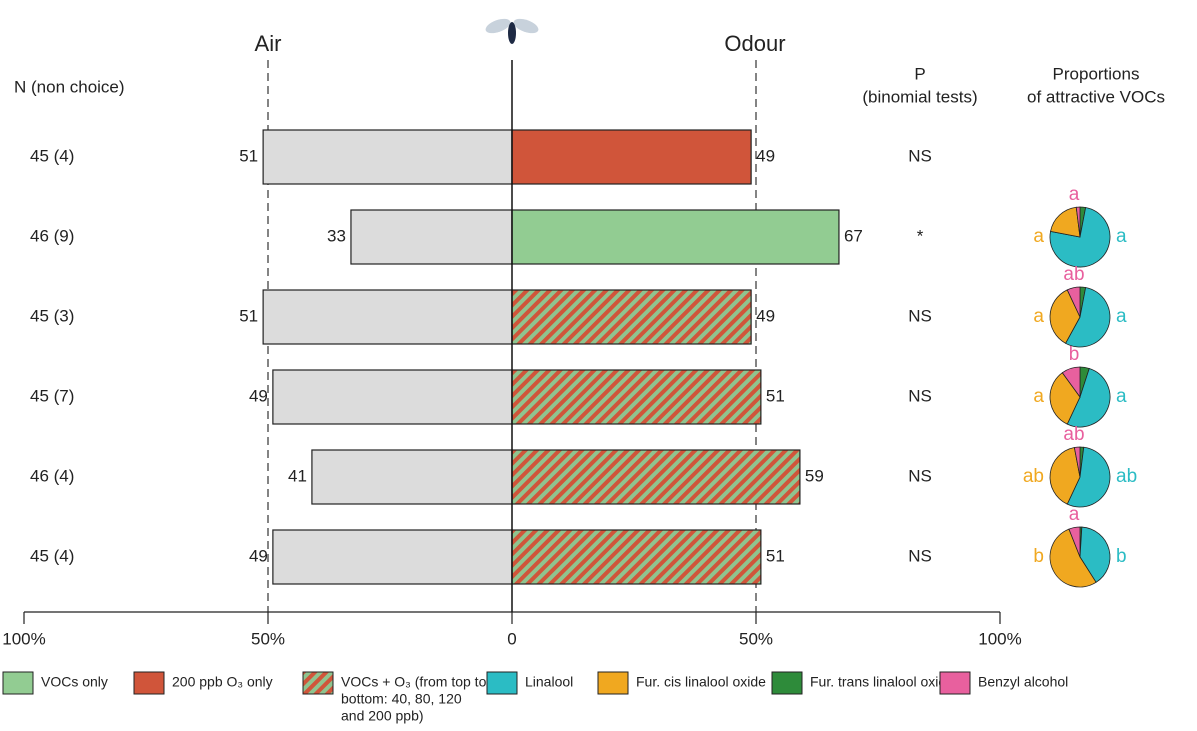 The width and height of the screenshot is (1197, 731). Describe the element at coordinates (401, 699) in the screenshot. I see `legend-label: bottom: 40, 80, 120` at that location.